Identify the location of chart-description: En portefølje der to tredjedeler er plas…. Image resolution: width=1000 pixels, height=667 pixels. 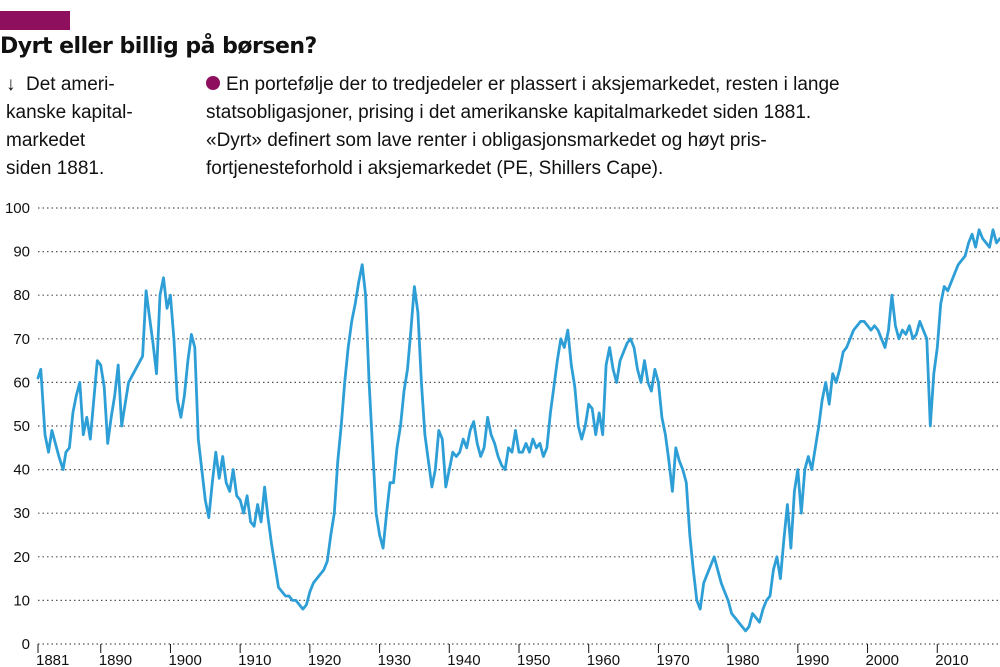
(601, 127).